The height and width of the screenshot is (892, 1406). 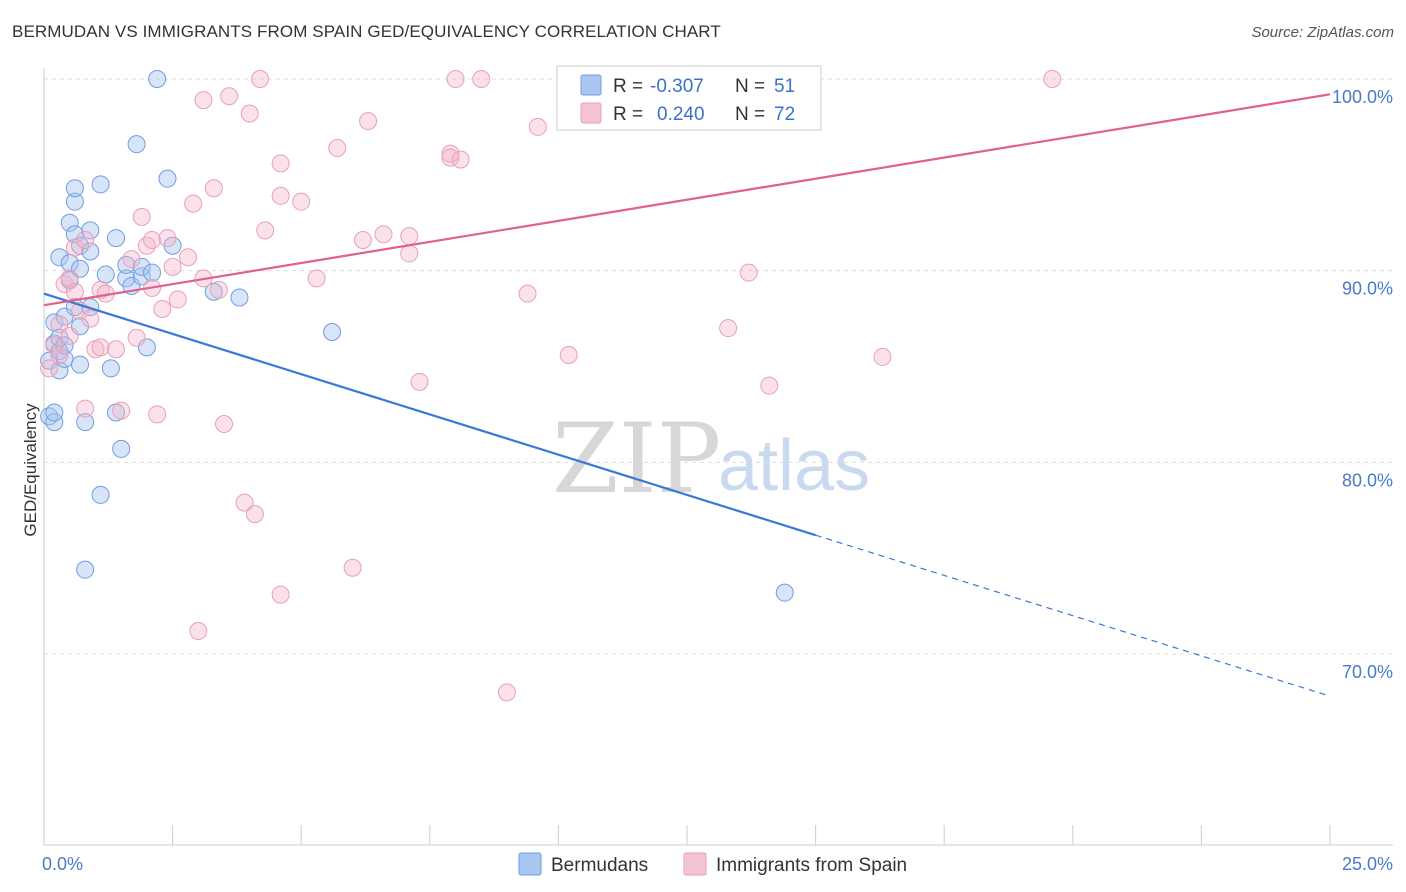 What do you see at coordinates (591, 113) in the screenshot?
I see `legend-swatch-pink` at bounding box center [591, 113].